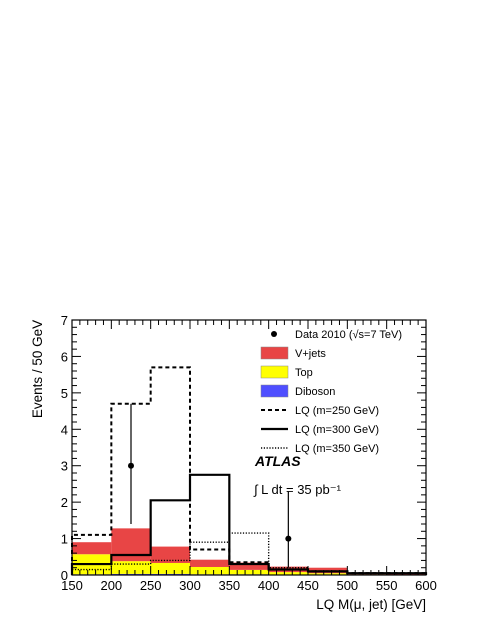 The height and width of the screenshot is (627, 485). I want to click on x-tick-label-500: 500, so click(347, 585).